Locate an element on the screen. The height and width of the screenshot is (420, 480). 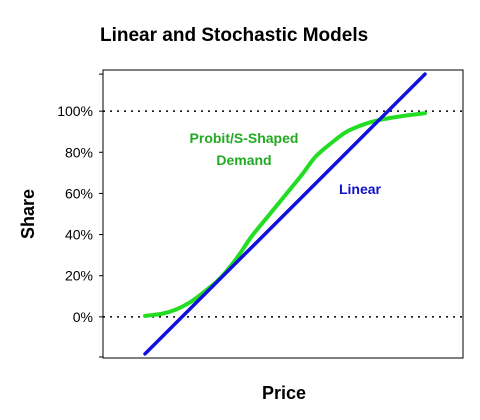
y-tick-label: 0% is located at coordinates (83, 317).